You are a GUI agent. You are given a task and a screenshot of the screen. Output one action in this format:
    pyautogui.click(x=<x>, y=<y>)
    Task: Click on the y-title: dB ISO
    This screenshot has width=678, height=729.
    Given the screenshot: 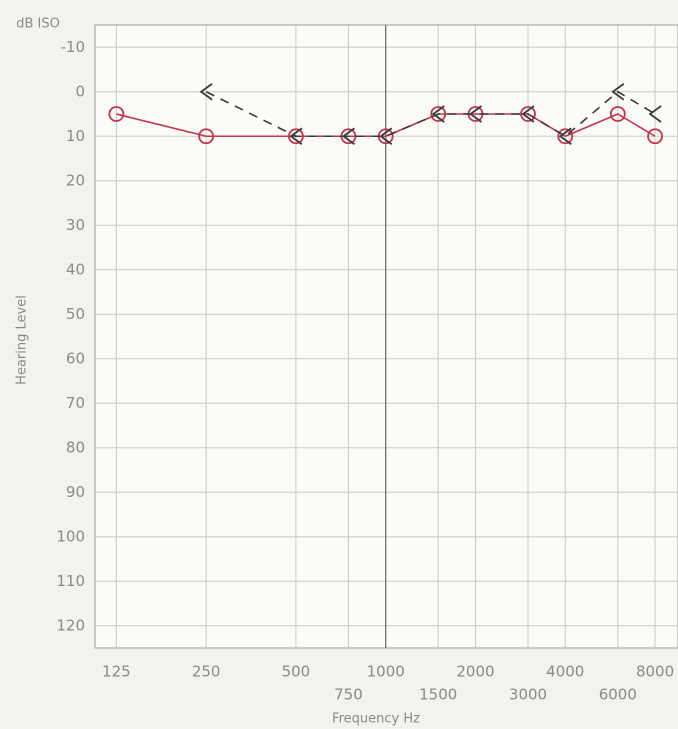 What is the action you would take?
    pyautogui.click(x=38, y=24)
    